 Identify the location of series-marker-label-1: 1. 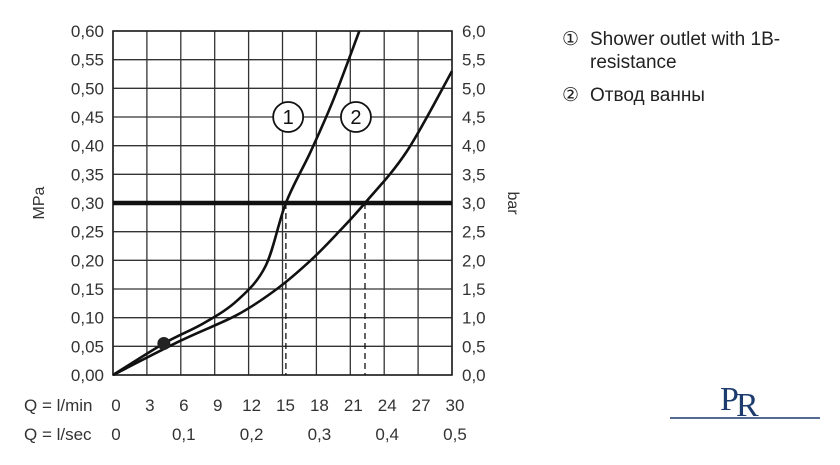
(288, 118).